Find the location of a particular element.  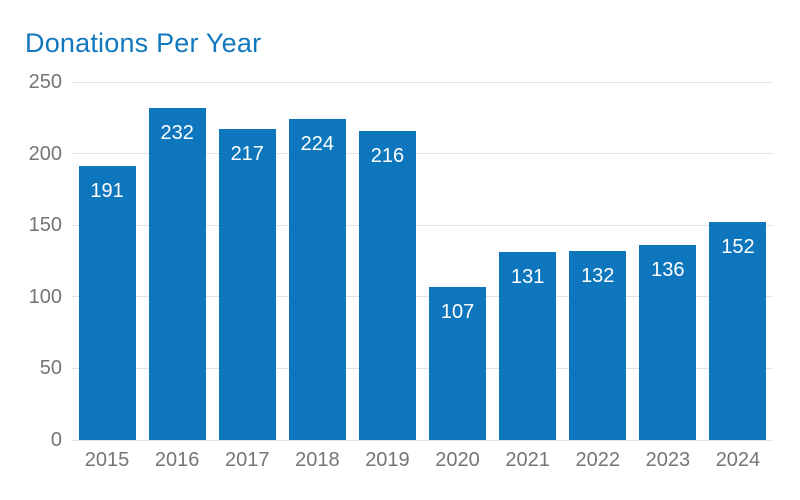

bar-2017: 217 is located at coordinates (247, 284).